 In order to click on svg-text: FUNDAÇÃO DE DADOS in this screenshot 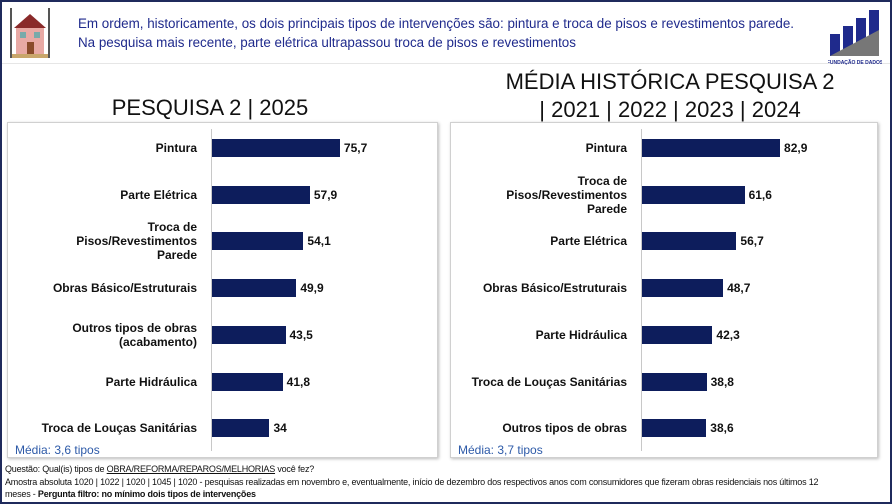, I will do `click(855, 62)`.